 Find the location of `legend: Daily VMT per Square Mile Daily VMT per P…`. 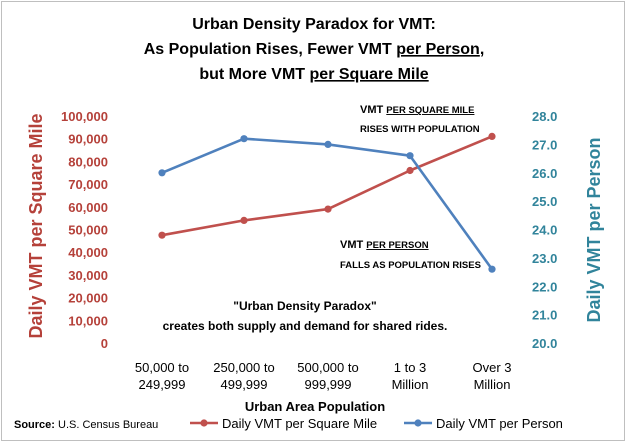

legend: Daily VMT per Square Mile Daily VMT per P… is located at coordinates (376, 423).